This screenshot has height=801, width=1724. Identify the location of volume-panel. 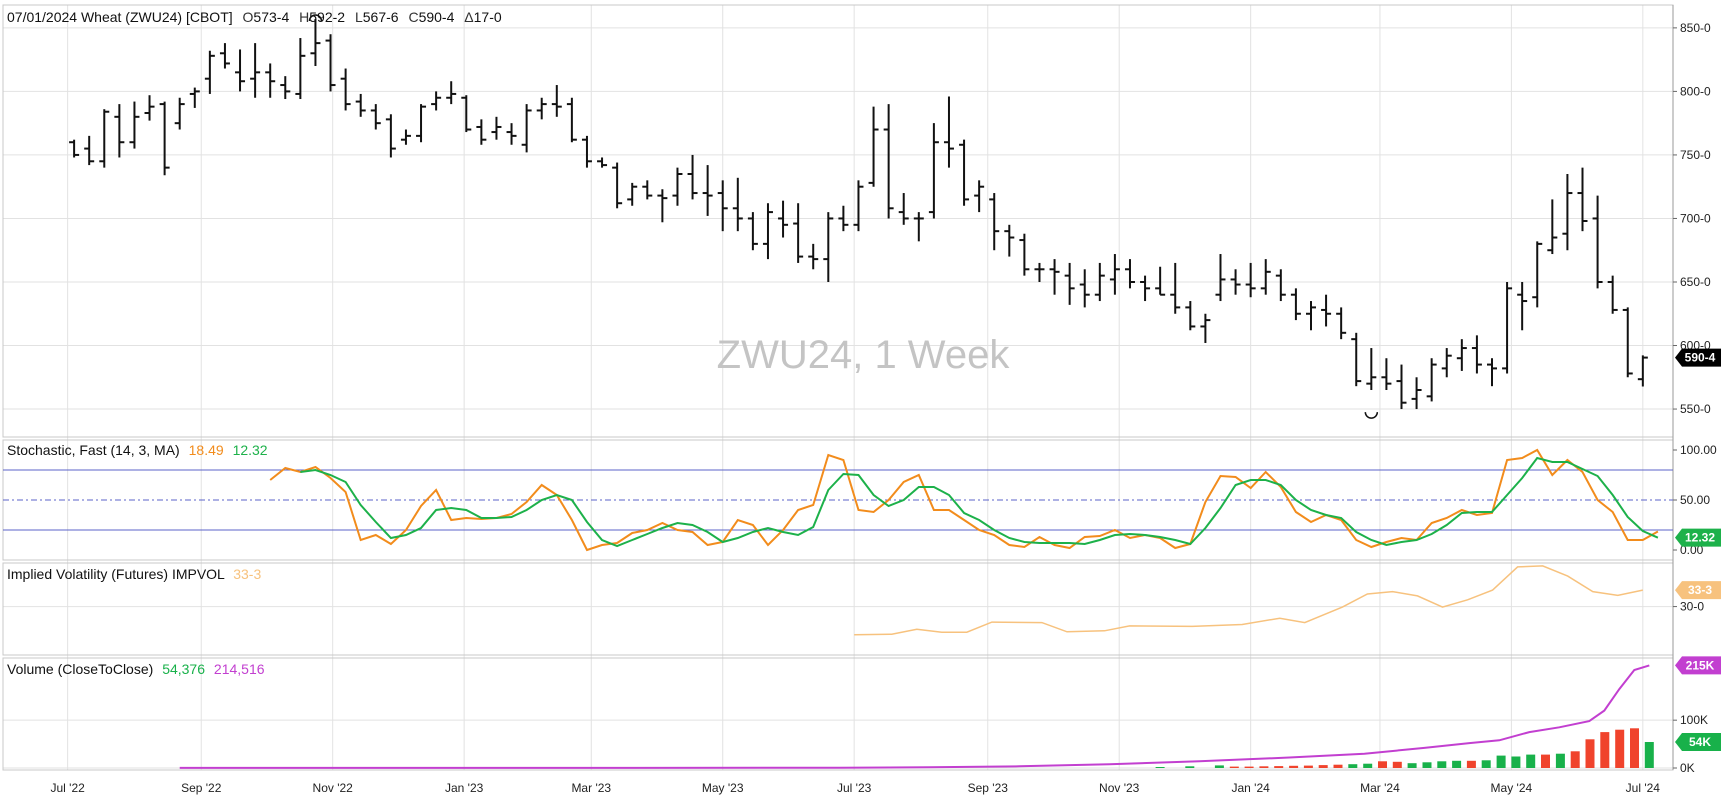
(916, 716).